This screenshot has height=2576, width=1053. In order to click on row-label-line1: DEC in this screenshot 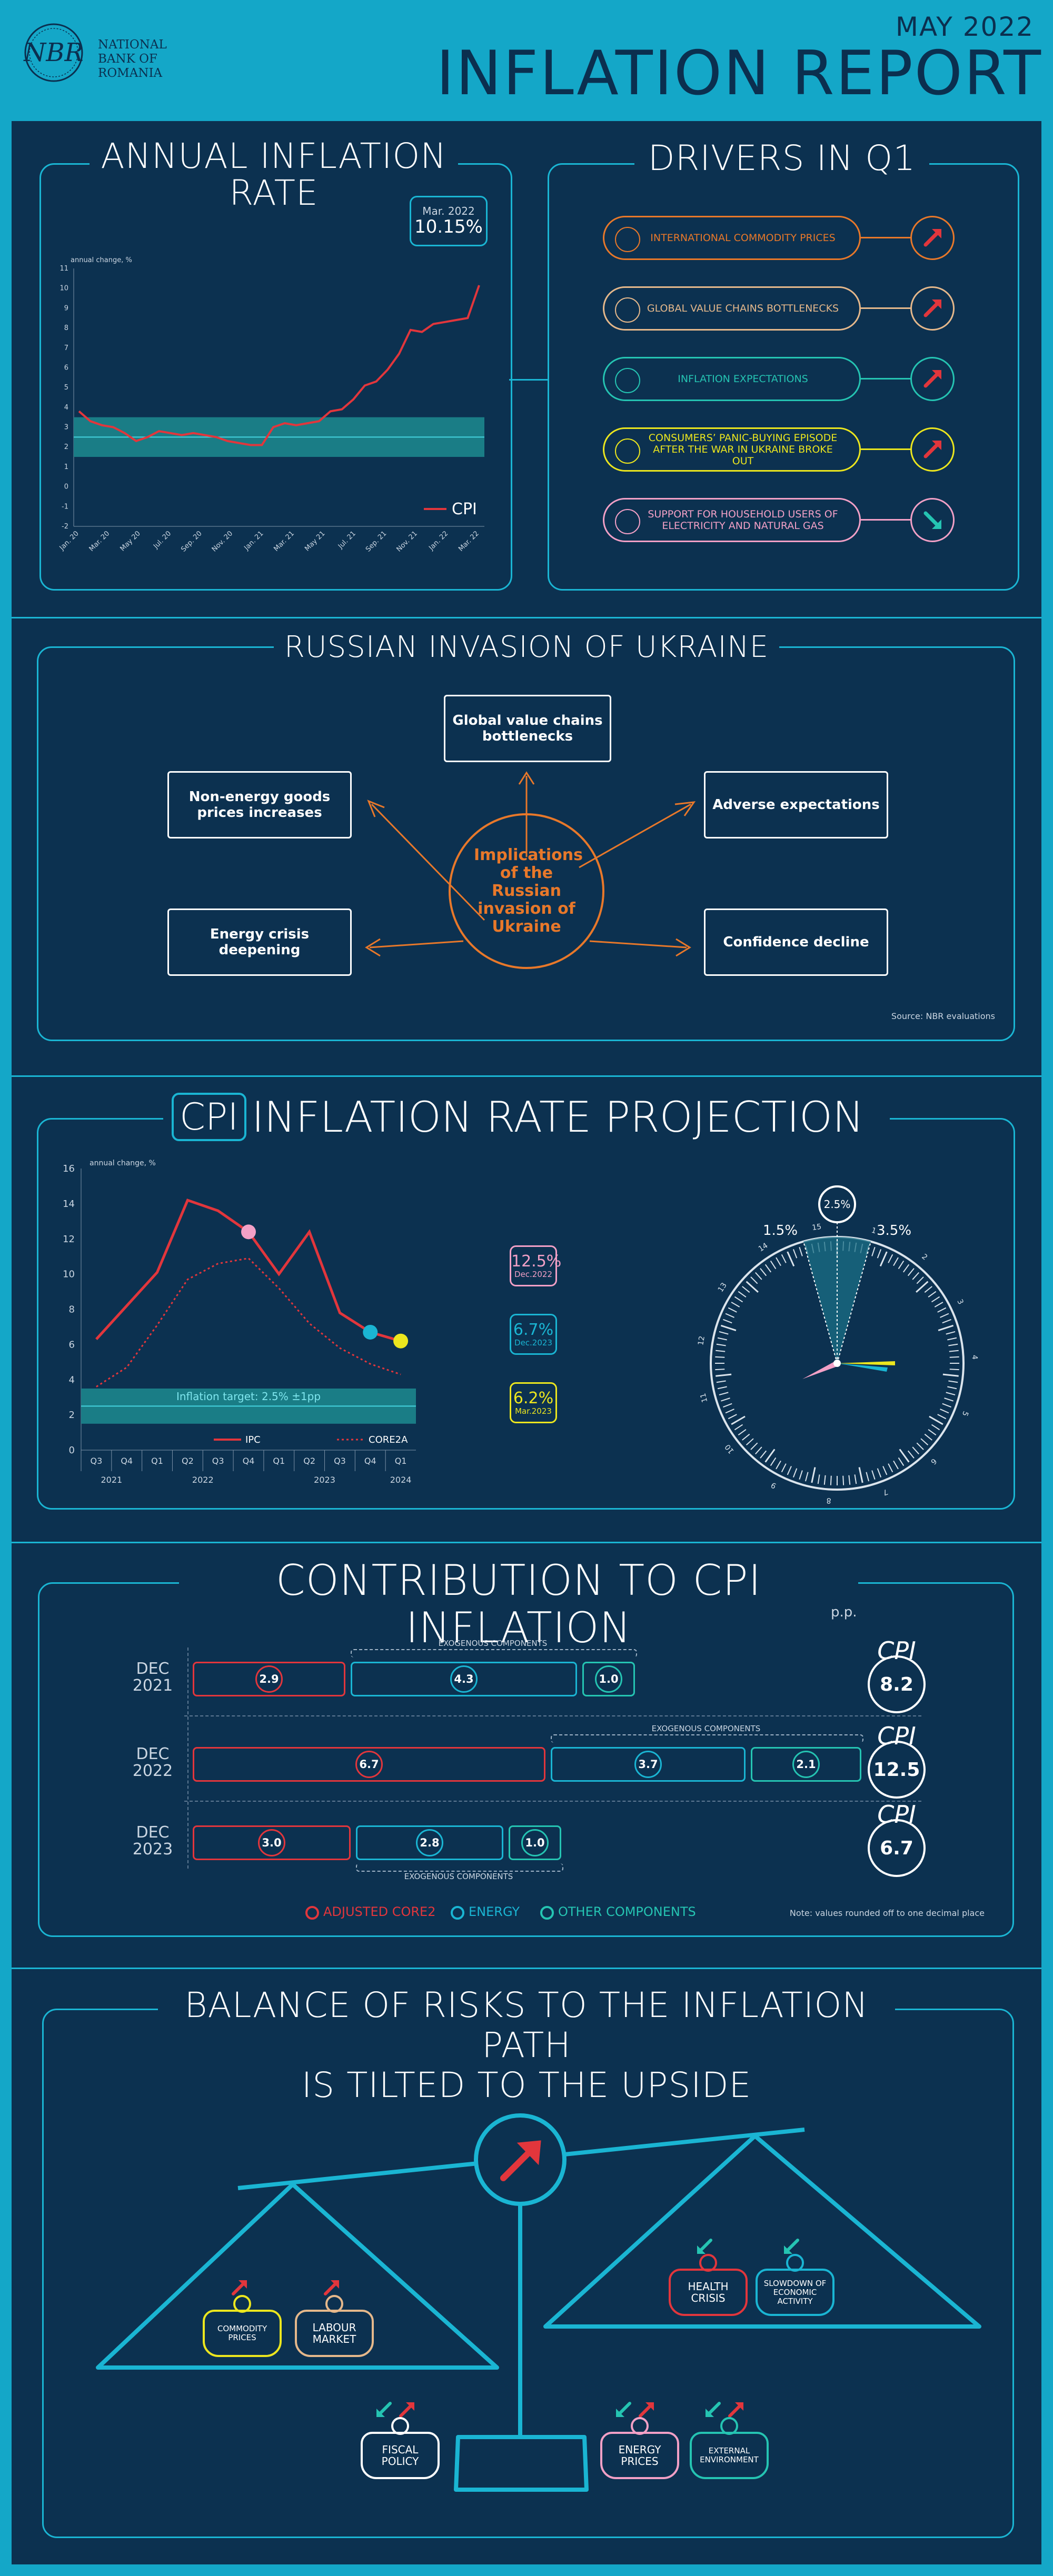, I will do `click(153, 1833)`.